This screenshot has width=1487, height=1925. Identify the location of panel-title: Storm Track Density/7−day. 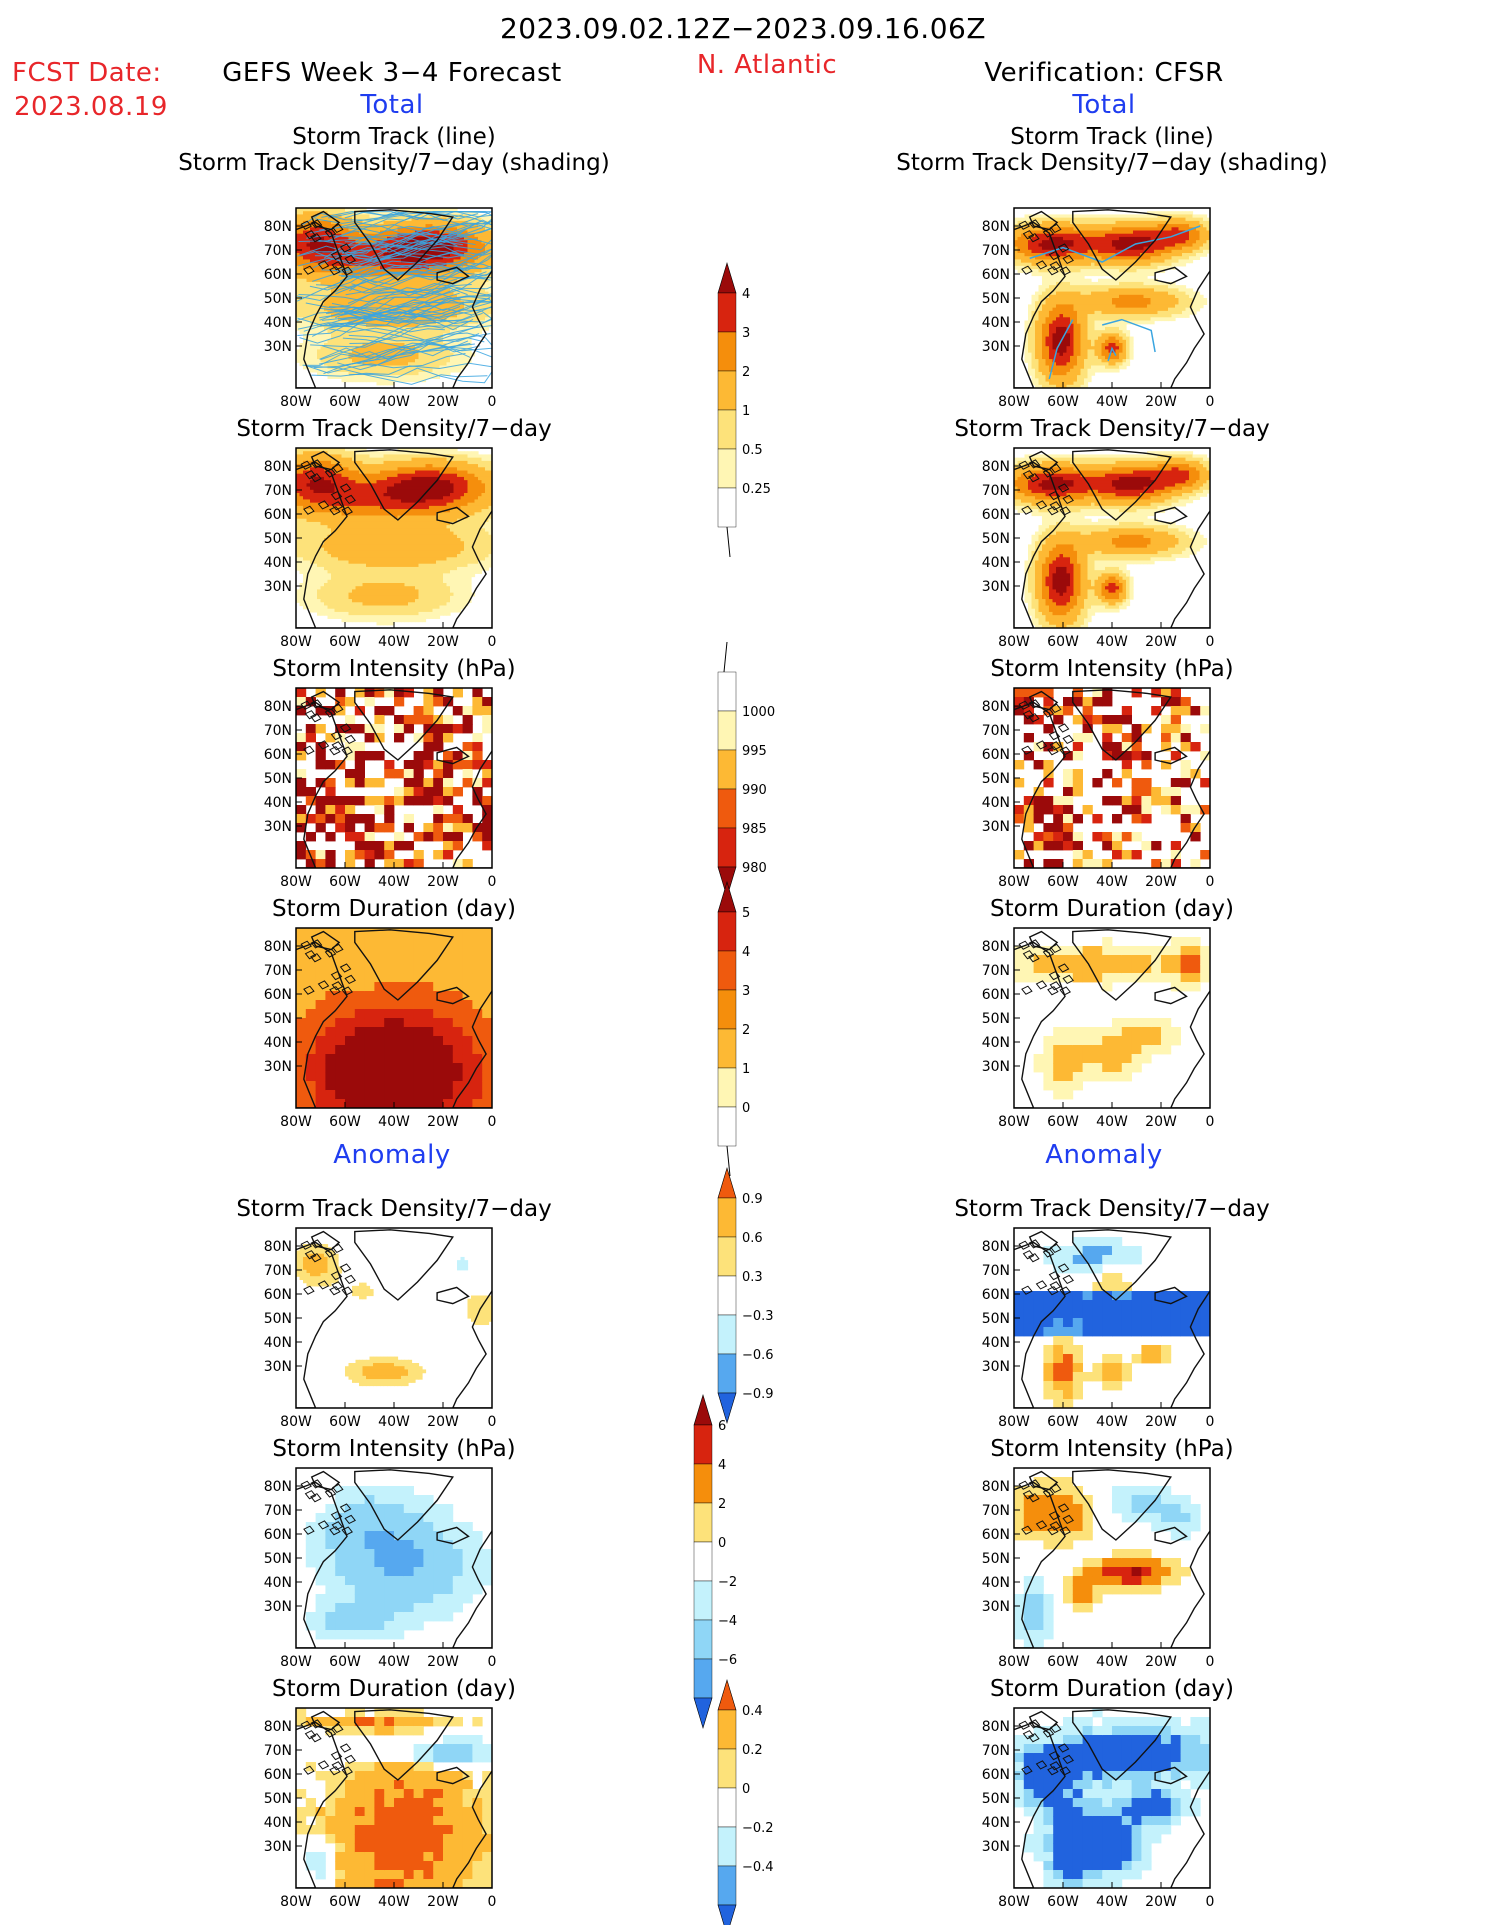
(393, 429).